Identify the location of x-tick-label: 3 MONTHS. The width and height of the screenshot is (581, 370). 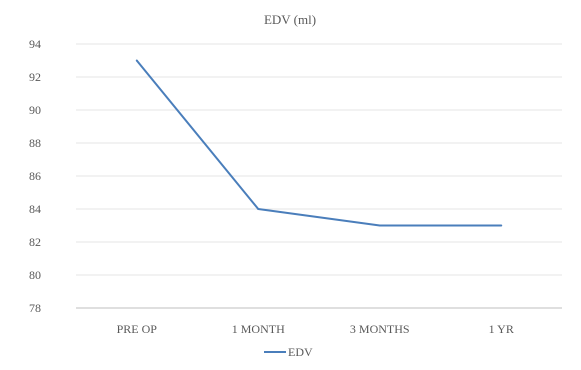
(380, 329).